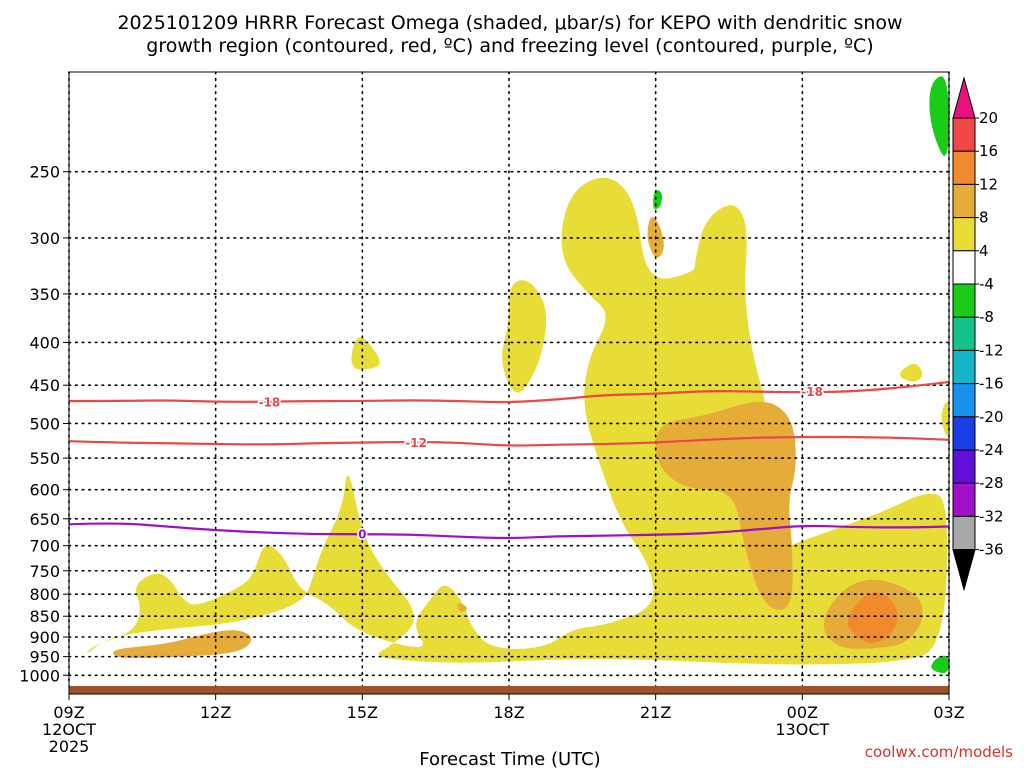 The height and width of the screenshot is (768, 1024). Describe the element at coordinates (362, 712) in the screenshot. I see `x-tick-label: 15Z` at that location.